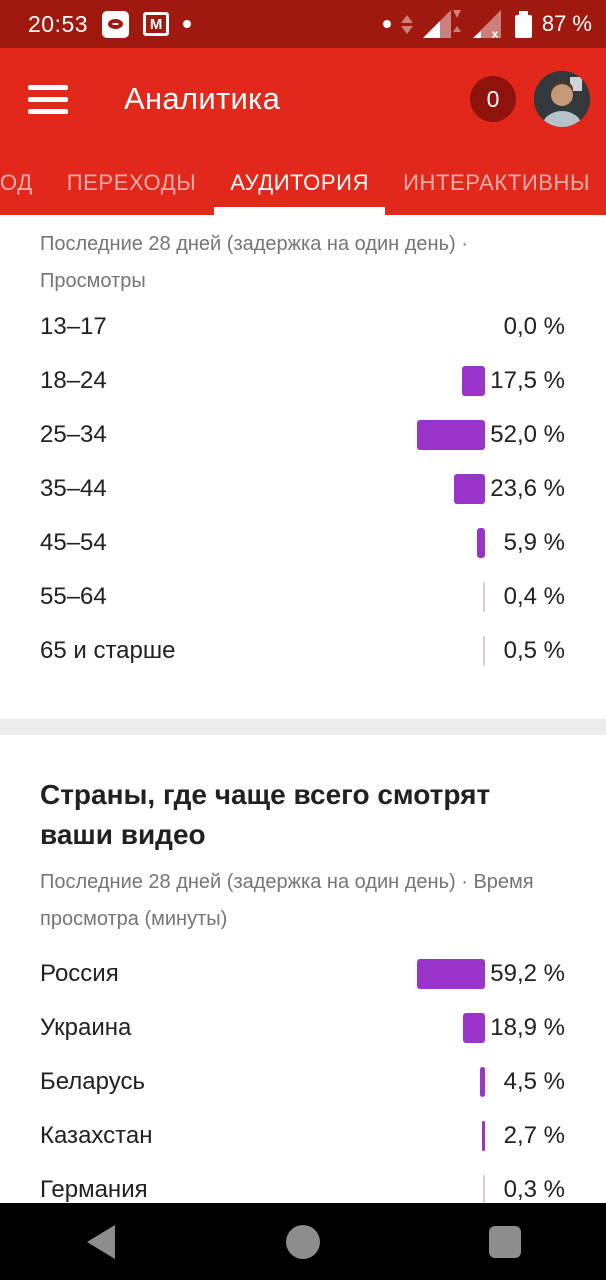  I want to click on country-row: Россия 59,2 %, so click(302, 974).